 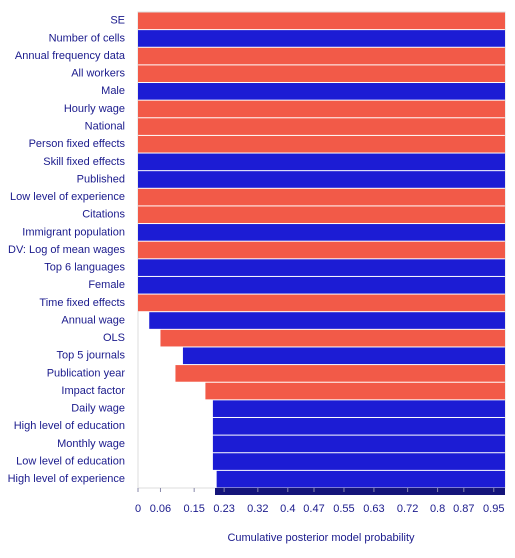 What do you see at coordinates (223, 509) in the screenshot?
I see `x-tick-label: 0.23` at bounding box center [223, 509].